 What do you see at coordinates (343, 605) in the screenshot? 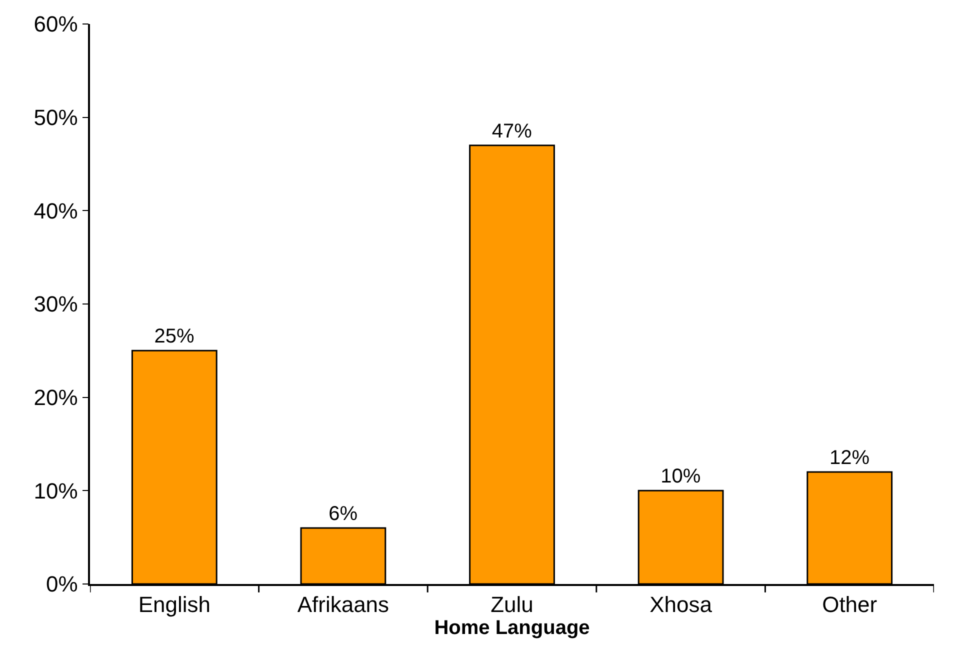
I see `x-tick-label: Afrikaans` at bounding box center [343, 605].